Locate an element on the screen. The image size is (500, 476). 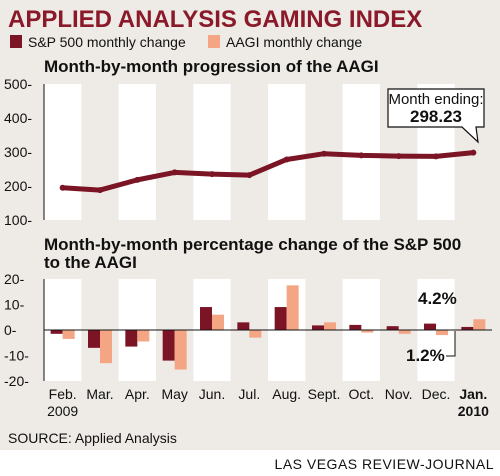
month-label: Nov. is located at coordinates (399, 394).